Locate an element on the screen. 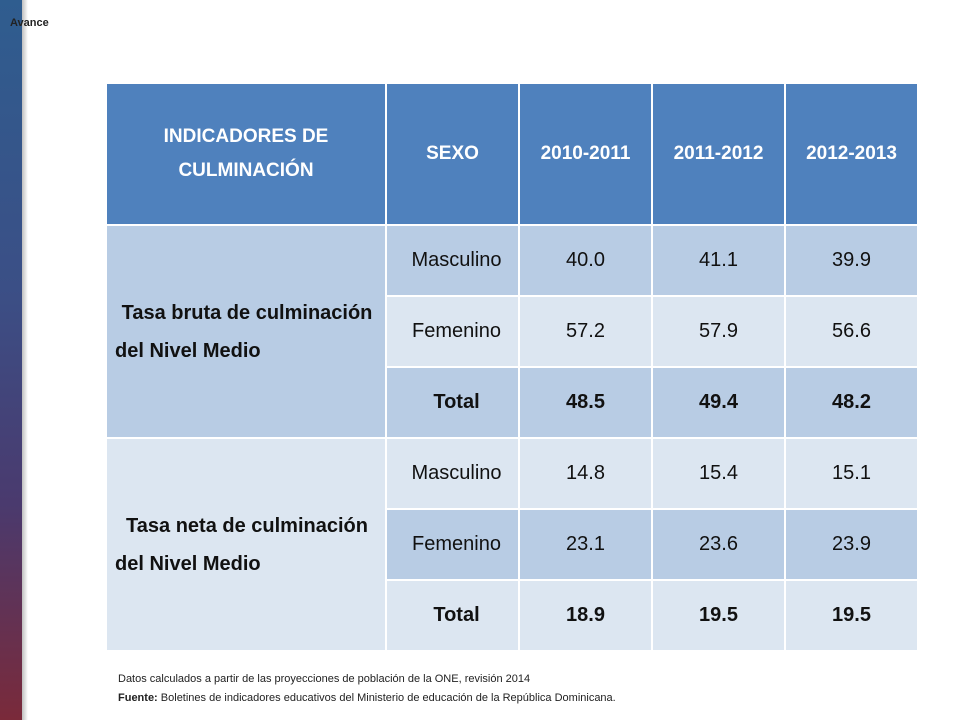  table-row: Total 18.9 19.5 19.5 is located at coordinates (512, 615).